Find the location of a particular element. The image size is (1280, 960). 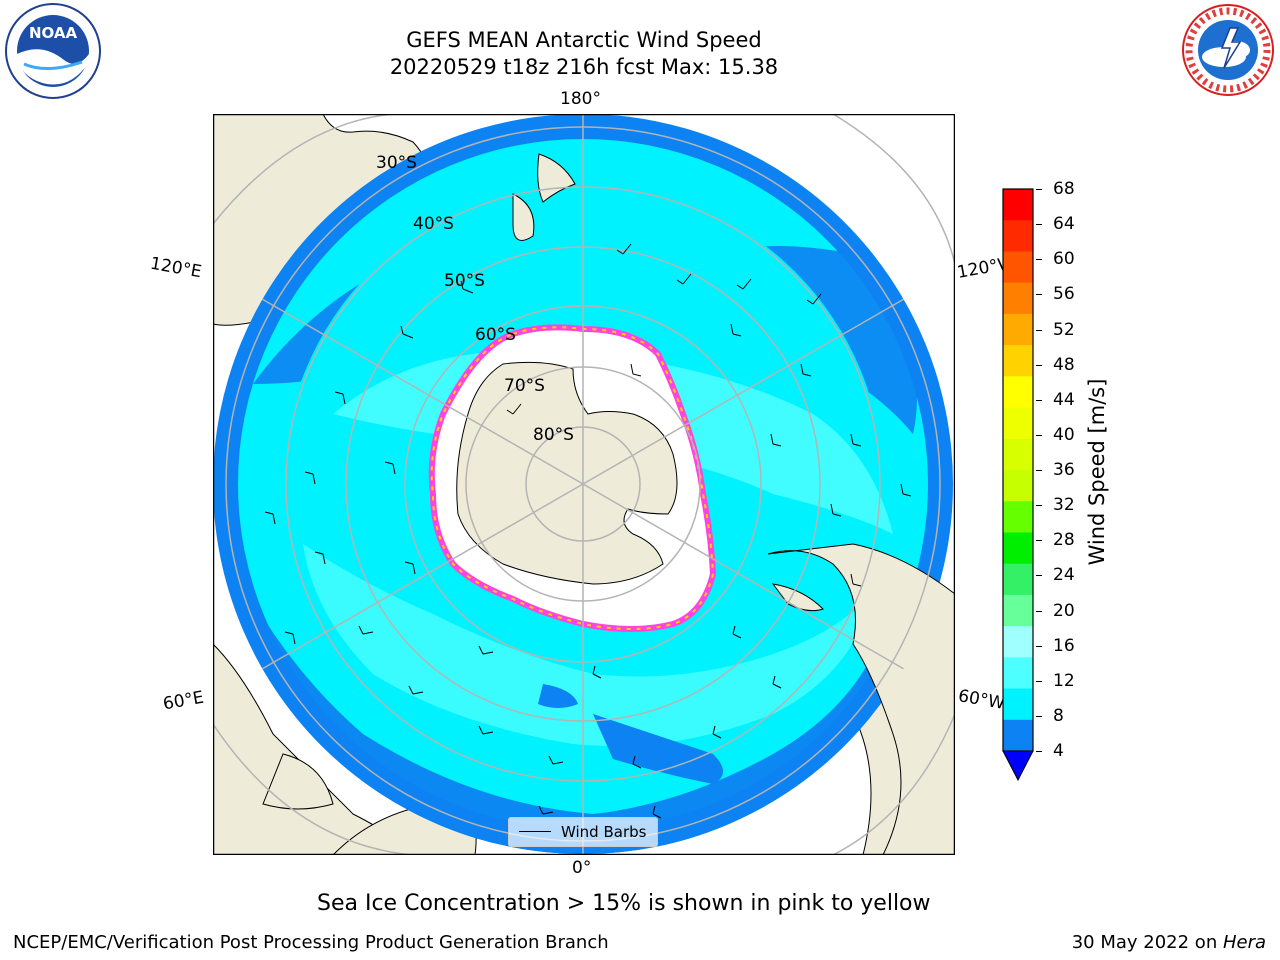

colorbar-tick-label: 28 is located at coordinates (1064, 540).